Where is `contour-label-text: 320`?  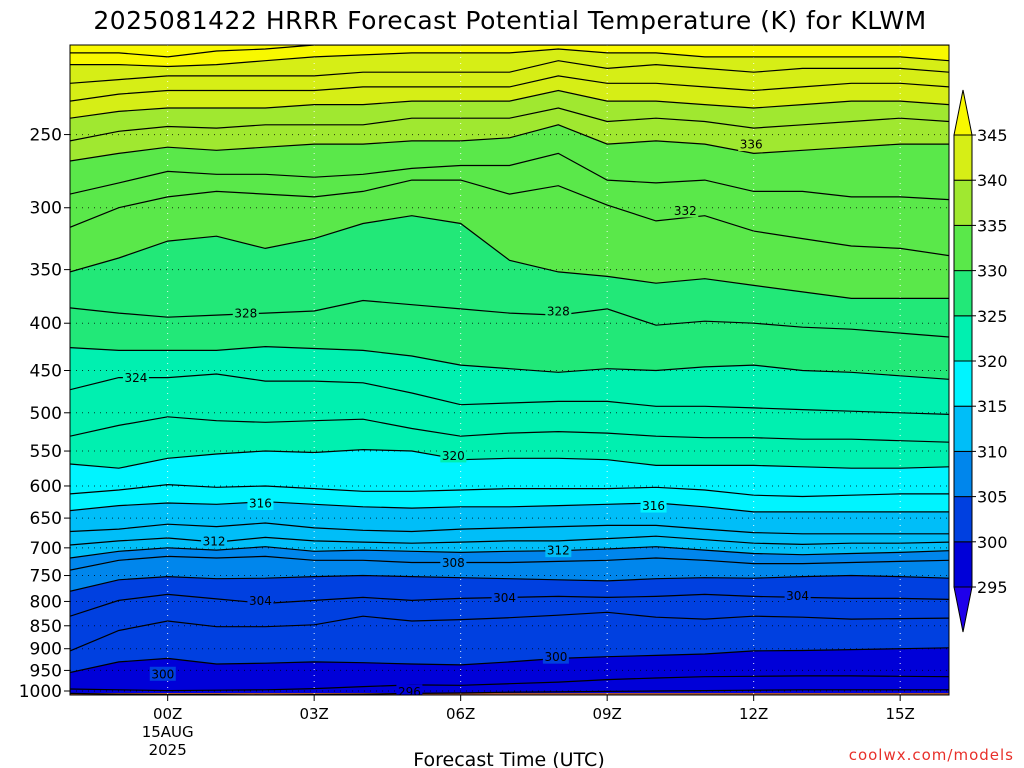
contour-label-text: 320 is located at coordinates (453, 456).